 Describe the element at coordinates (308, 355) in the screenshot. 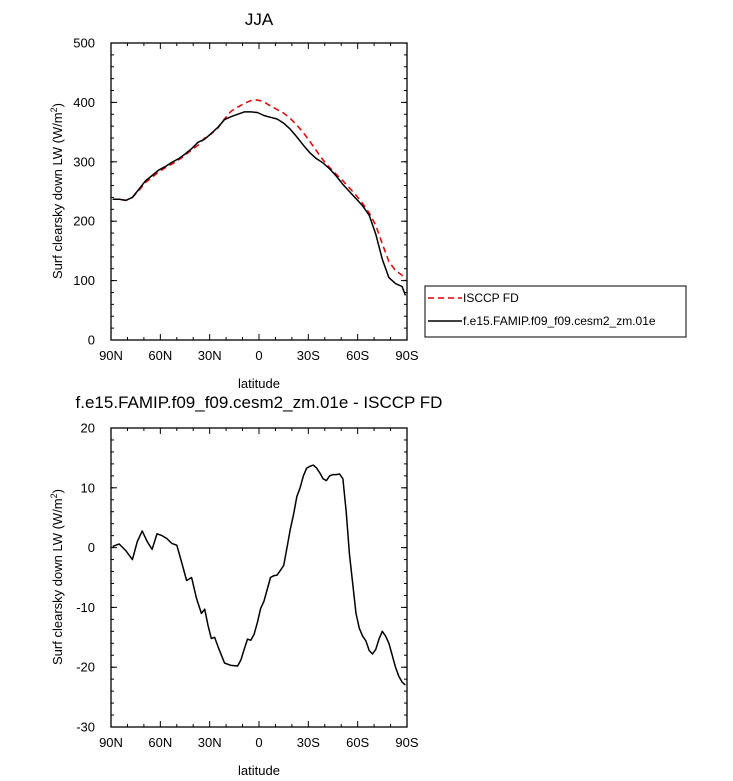

I see `top-x-tick-label: 30S` at that location.